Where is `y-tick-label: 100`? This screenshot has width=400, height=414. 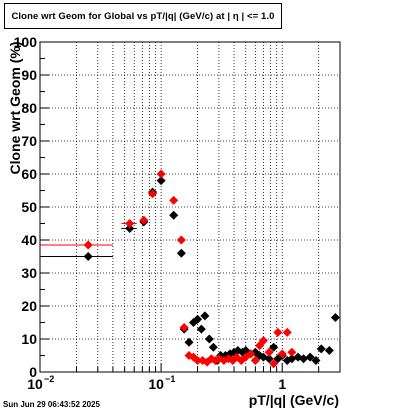
y-tick-label: 100 is located at coordinates (26, 42).